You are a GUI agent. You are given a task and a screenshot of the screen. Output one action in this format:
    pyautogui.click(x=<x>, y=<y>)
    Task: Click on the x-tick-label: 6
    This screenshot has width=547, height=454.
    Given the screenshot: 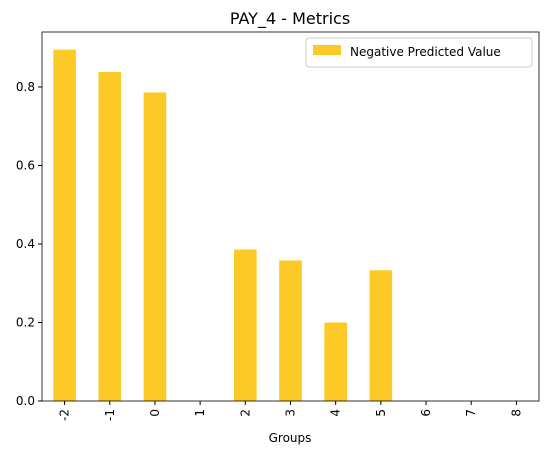 What is the action you would take?
    pyautogui.click(x=426, y=413)
    